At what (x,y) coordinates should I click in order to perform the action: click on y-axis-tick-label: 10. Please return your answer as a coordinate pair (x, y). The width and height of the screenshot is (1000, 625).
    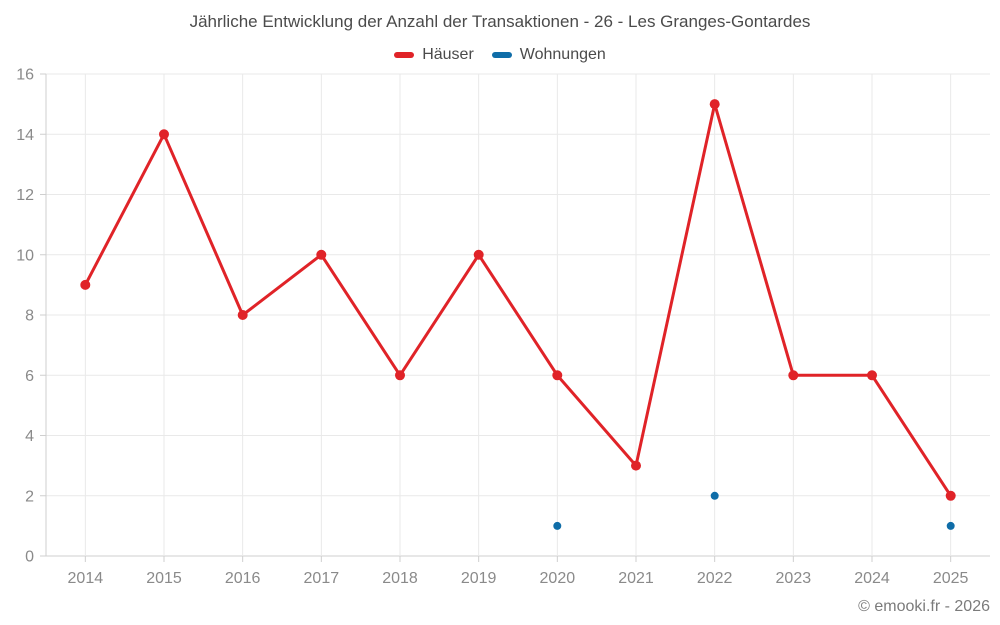
    Looking at the image, I should click on (25, 255).